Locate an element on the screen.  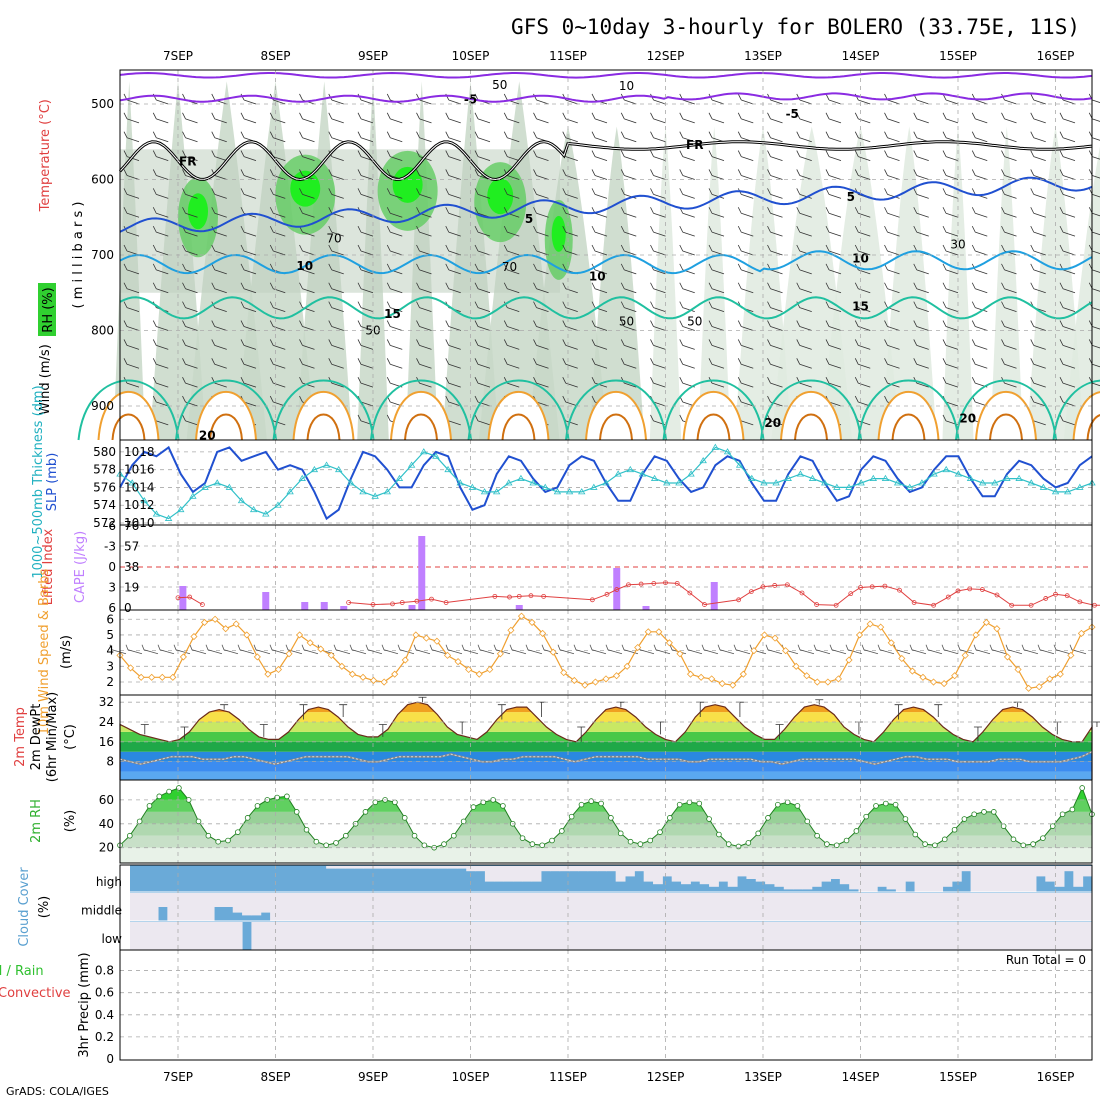
cape-tick: 0 is located at coordinates (128, 608).